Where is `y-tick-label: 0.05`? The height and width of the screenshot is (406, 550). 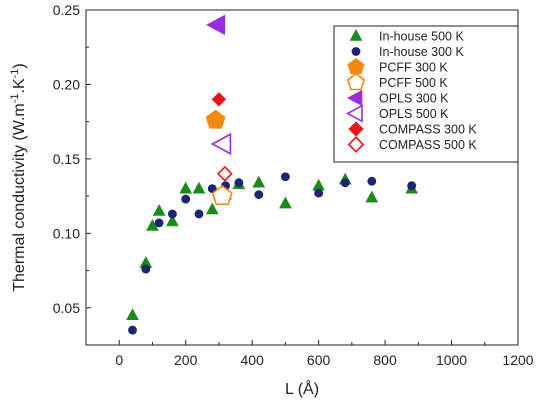 y-tick-label: 0.05 is located at coordinates (66, 308).